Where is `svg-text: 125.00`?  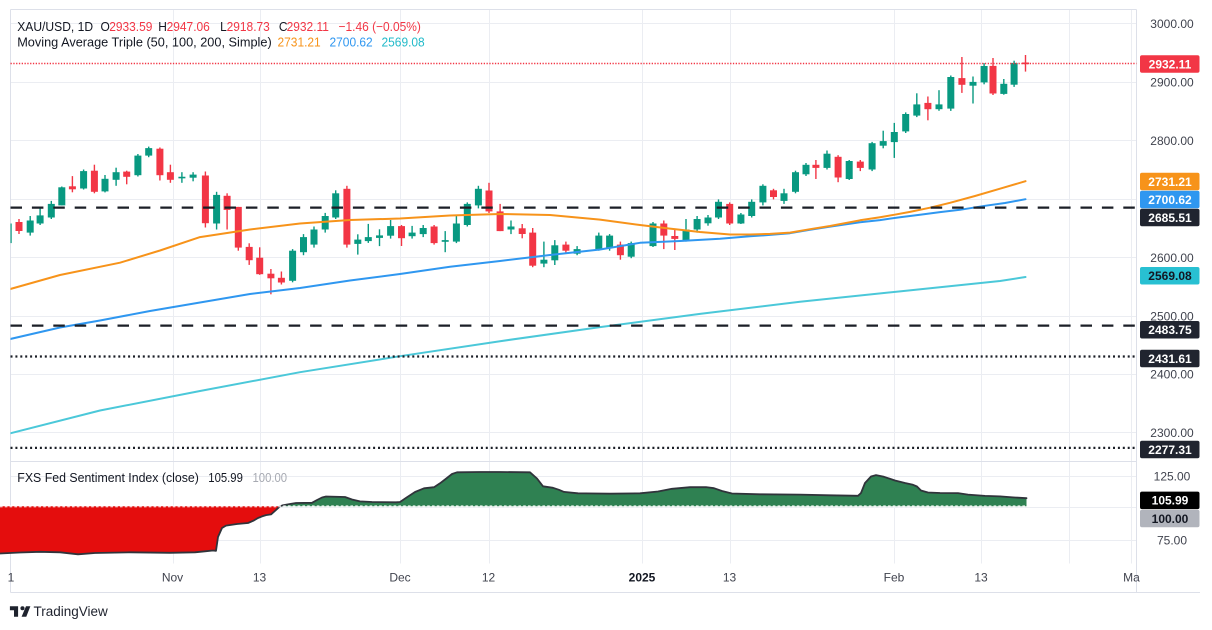
svg-text: 125.00 is located at coordinates (1172, 476).